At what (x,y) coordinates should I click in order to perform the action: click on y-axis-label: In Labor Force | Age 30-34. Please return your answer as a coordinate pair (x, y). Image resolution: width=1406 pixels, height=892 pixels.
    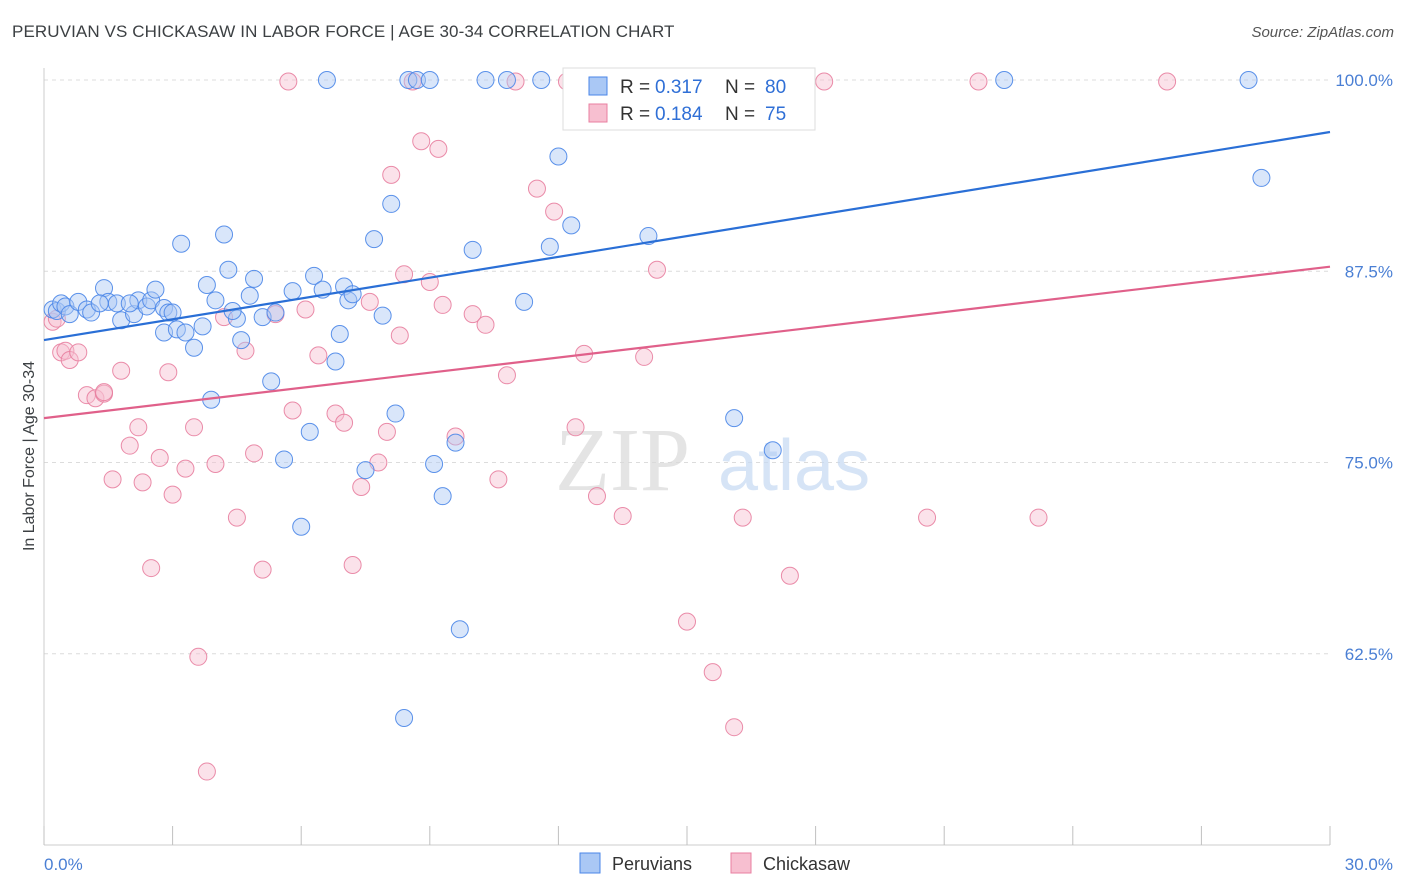
    Looking at the image, I should click on (29, 456).